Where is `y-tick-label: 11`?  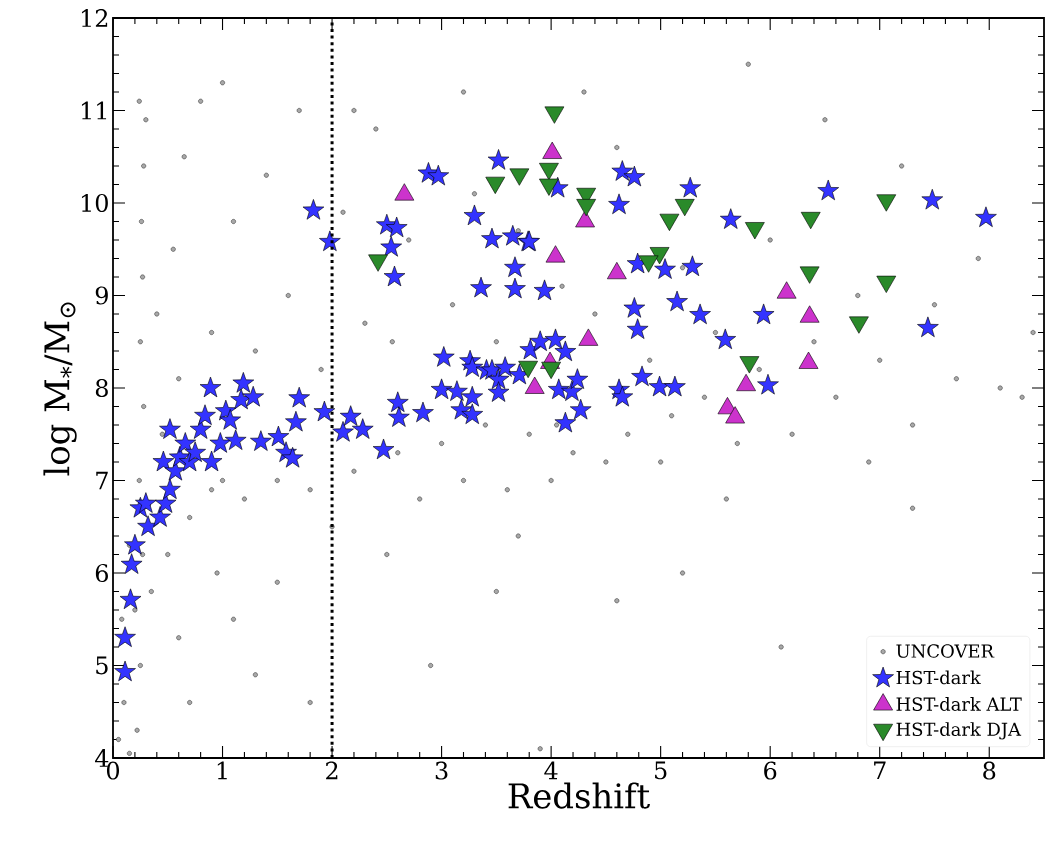 y-tick-label: 11 is located at coordinates (94, 110).